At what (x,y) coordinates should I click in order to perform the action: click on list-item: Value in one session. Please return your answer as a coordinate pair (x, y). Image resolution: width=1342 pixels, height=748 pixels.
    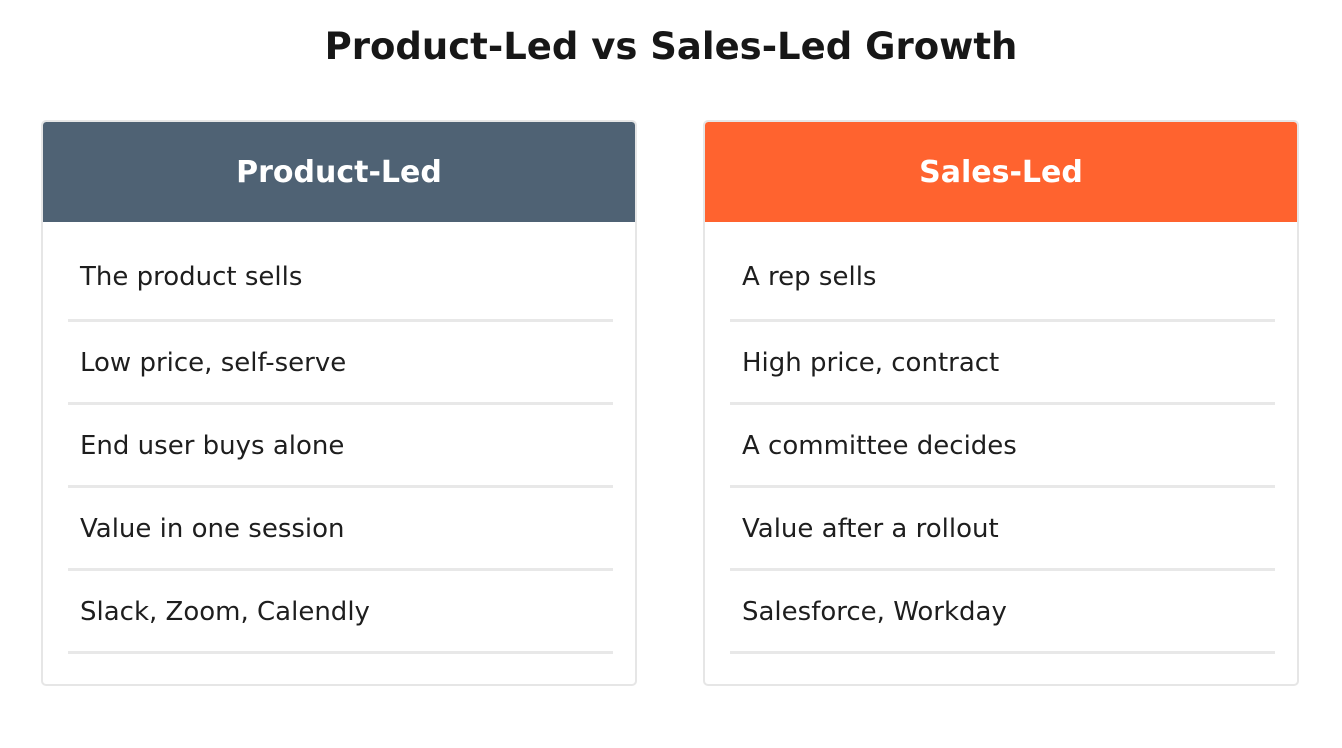
    Looking at the image, I should click on (340, 529).